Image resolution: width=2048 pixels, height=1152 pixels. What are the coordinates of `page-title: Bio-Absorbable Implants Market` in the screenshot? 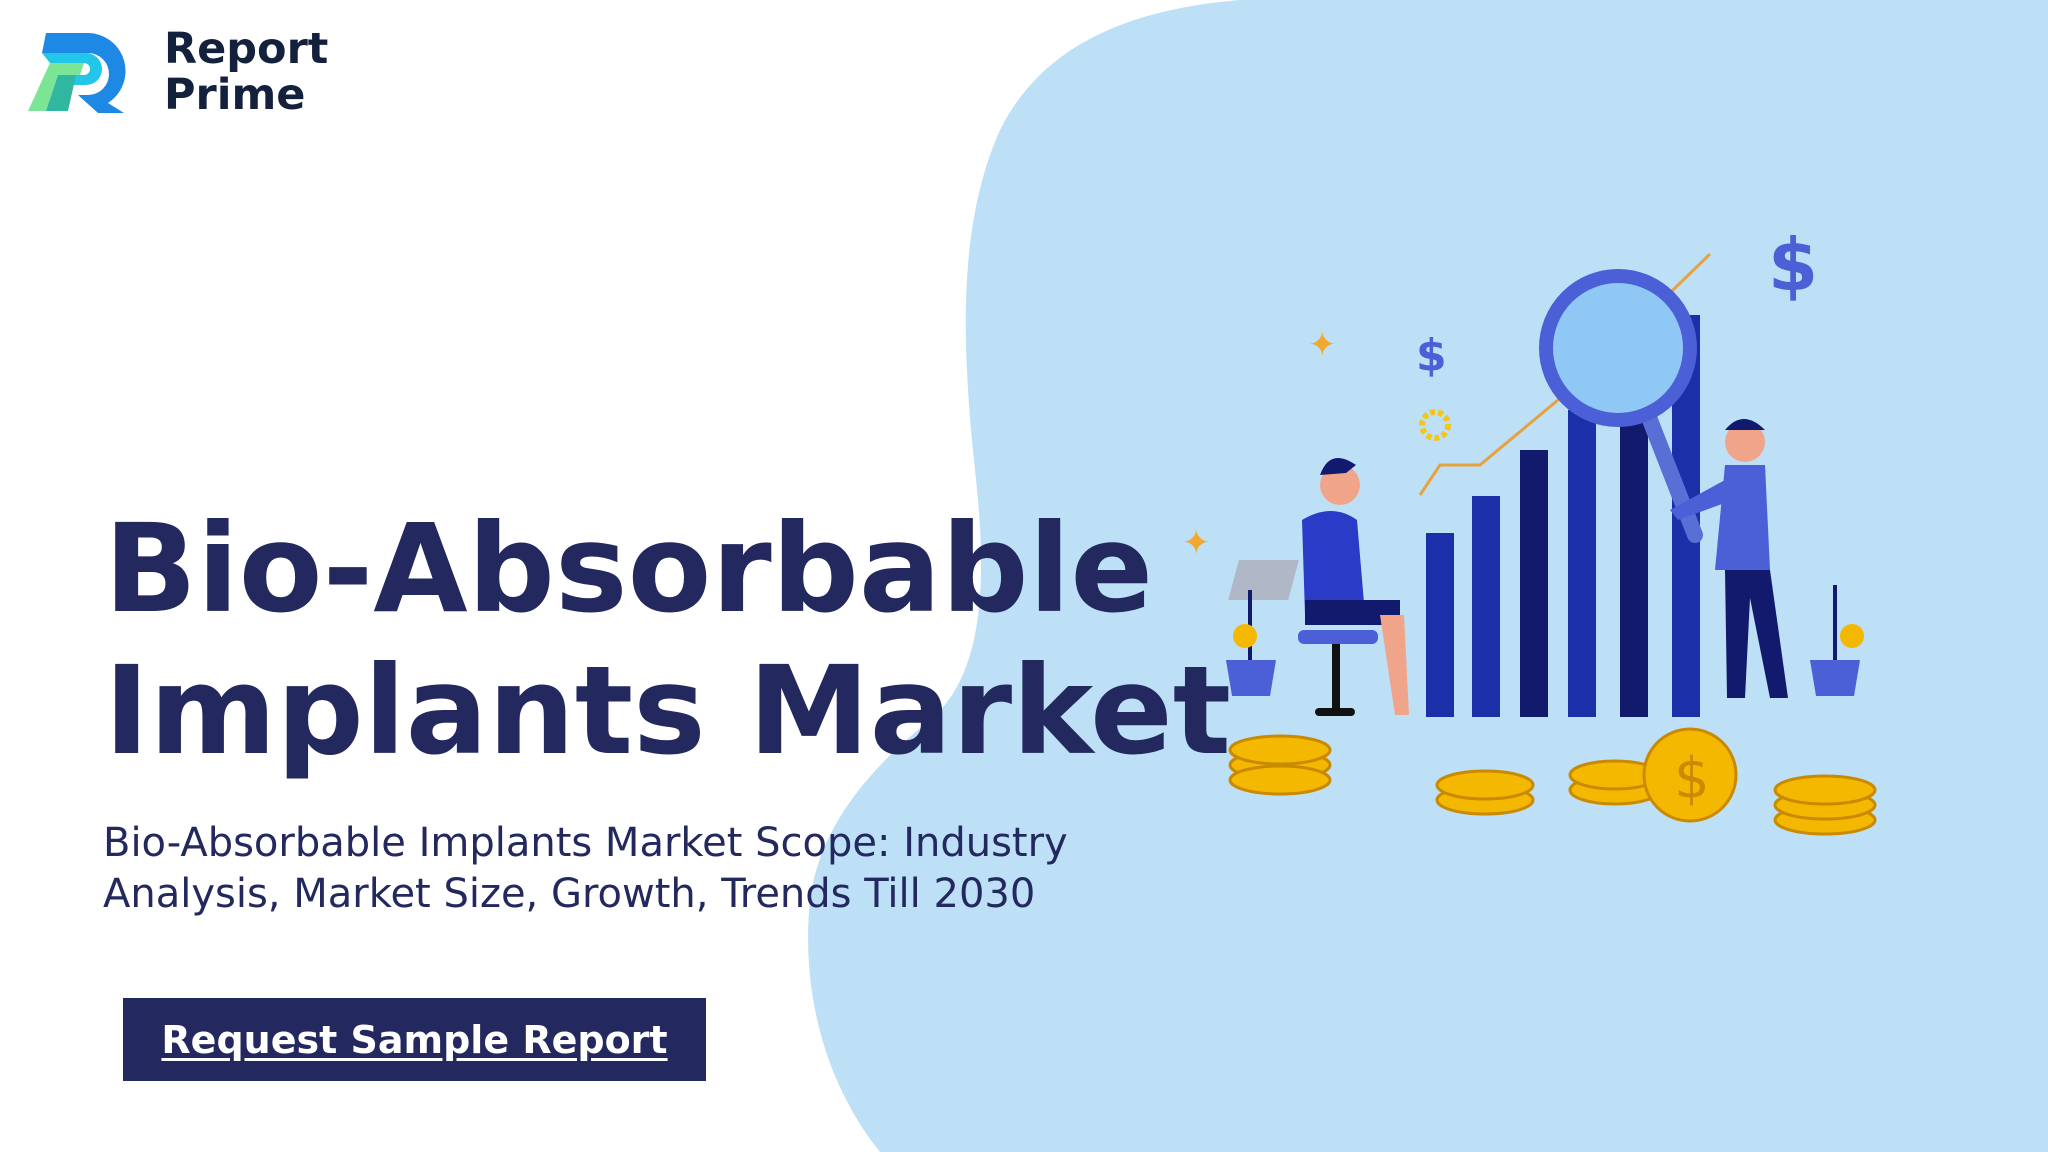 It's located at (667, 640).